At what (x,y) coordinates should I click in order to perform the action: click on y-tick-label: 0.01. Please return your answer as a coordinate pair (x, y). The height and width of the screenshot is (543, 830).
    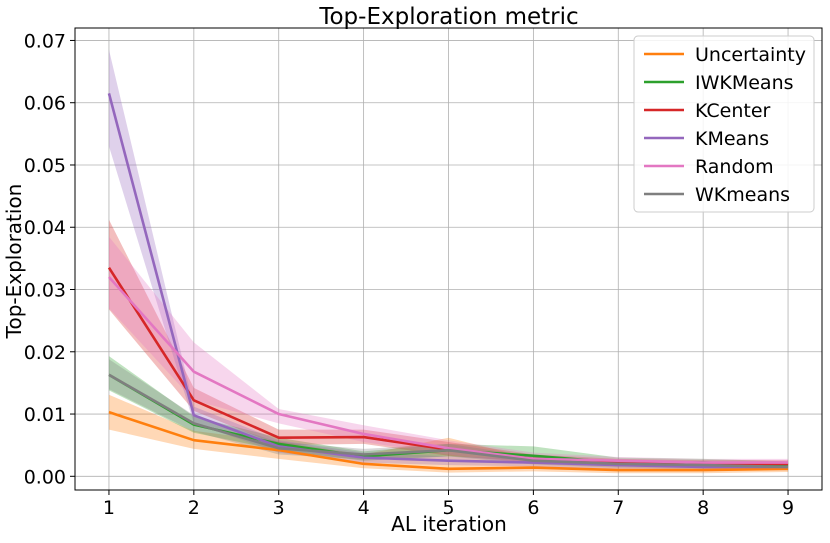
    Looking at the image, I should click on (45, 415).